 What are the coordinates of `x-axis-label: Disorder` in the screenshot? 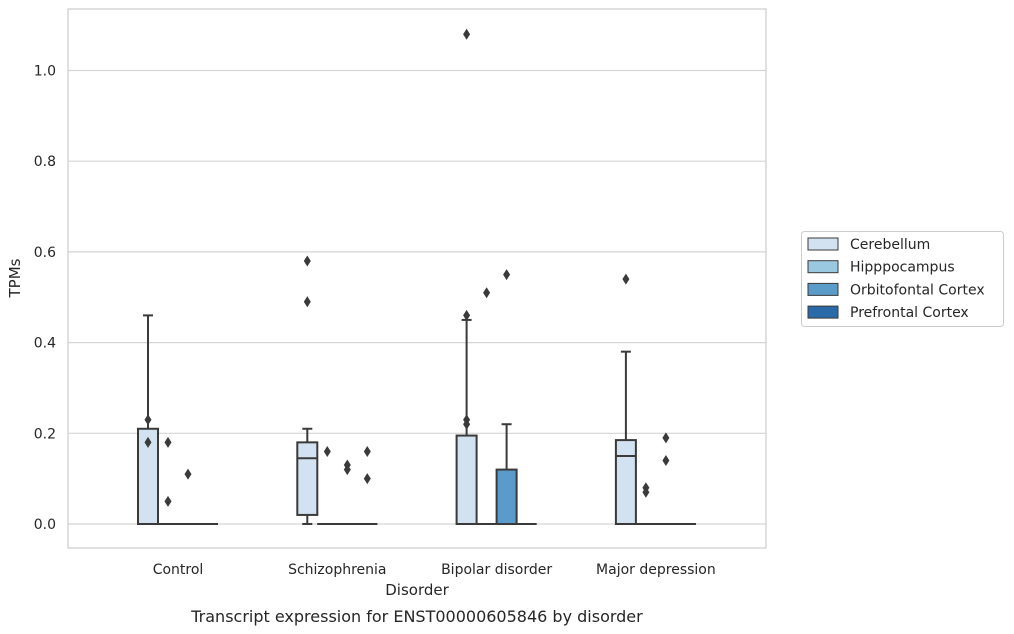 It's located at (417, 590).